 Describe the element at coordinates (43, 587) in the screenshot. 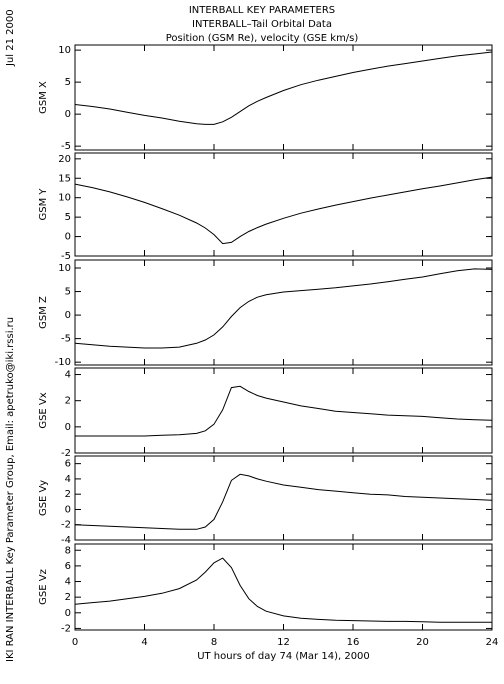

I see `y-axis-label: GSE Vz` at that location.